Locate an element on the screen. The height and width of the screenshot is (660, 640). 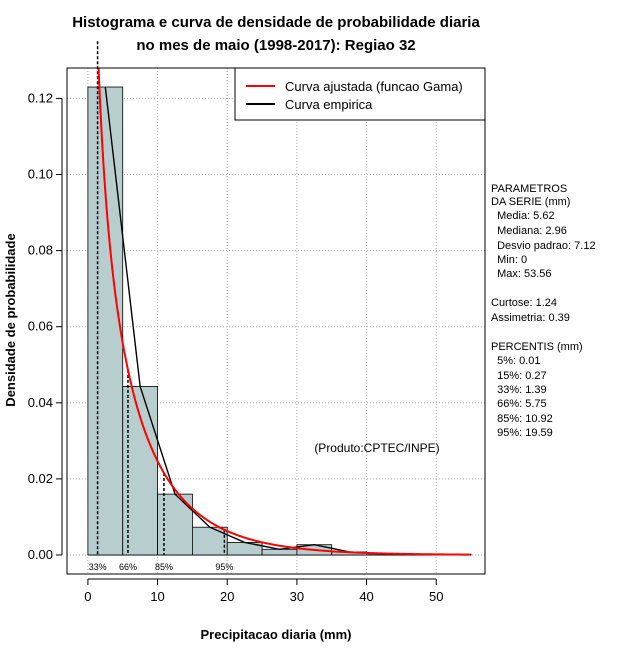
y-axis-label: Densidade de probabilidade is located at coordinates (10, 319).